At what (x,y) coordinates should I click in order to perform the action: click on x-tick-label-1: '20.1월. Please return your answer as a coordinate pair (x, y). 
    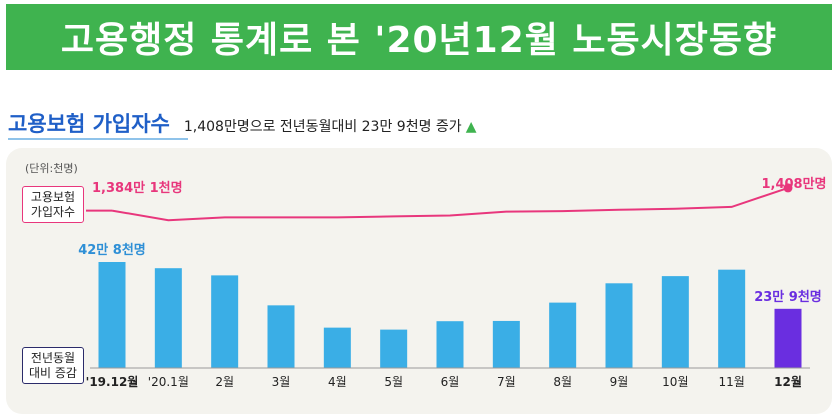
    Looking at the image, I should click on (168, 382).